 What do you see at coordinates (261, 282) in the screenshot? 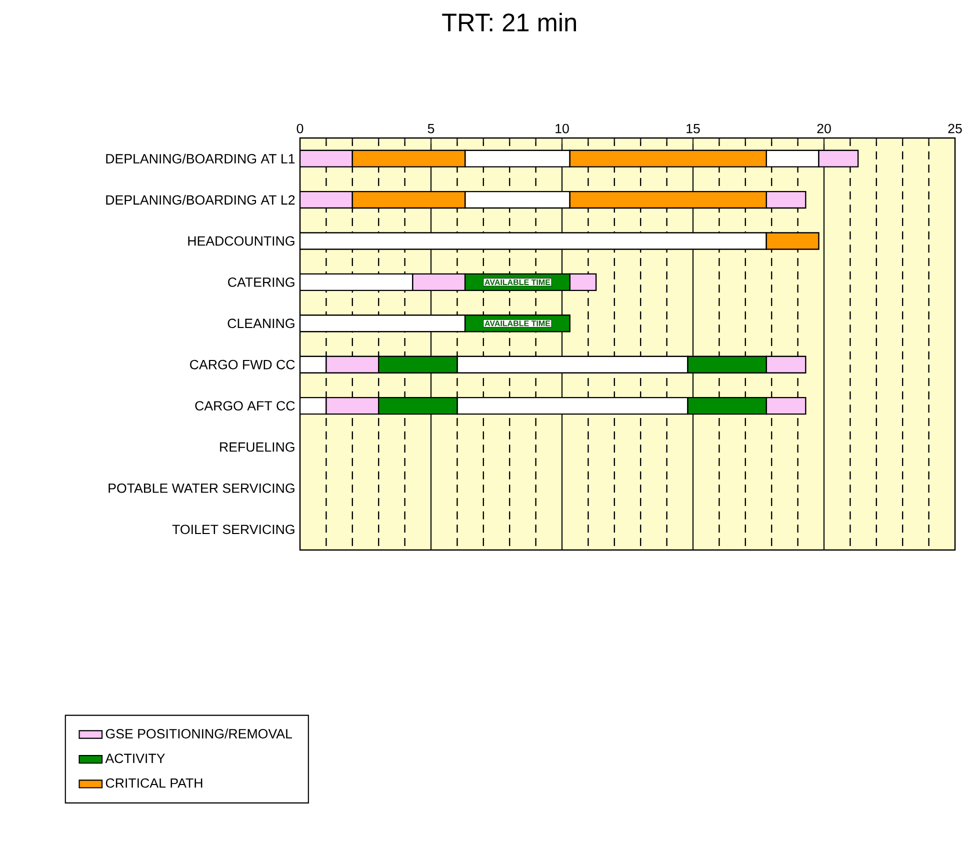
I see `y-tick-label: CATERING` at bounding box center [261, 282].